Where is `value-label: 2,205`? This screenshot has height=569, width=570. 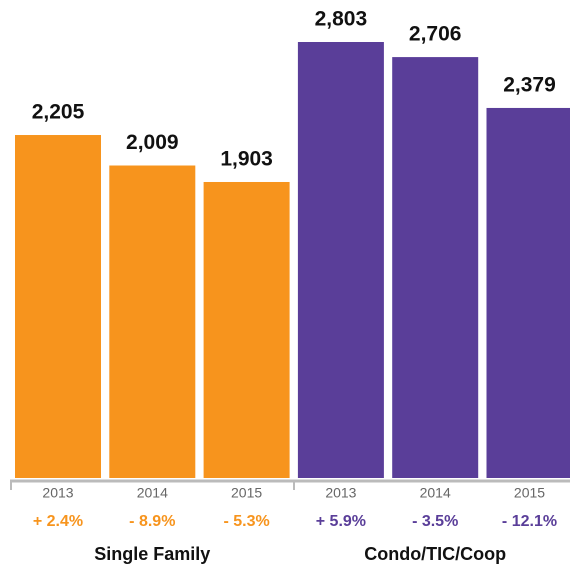 value-label: 2,205 is located at coordinates (58, 112).